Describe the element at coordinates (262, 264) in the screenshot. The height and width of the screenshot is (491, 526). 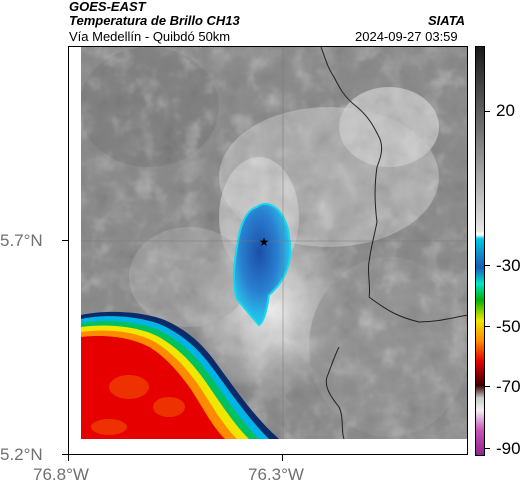
I see `cold-cloud-cell` at that location.